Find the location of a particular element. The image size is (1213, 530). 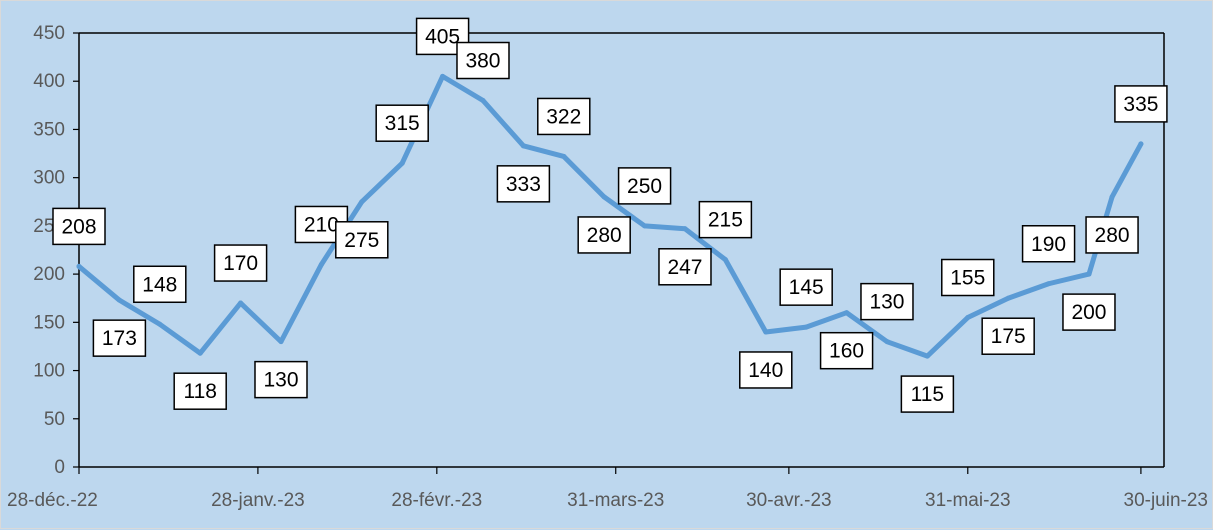

y-tick-label: 450 is located at coordinates (49, 33).